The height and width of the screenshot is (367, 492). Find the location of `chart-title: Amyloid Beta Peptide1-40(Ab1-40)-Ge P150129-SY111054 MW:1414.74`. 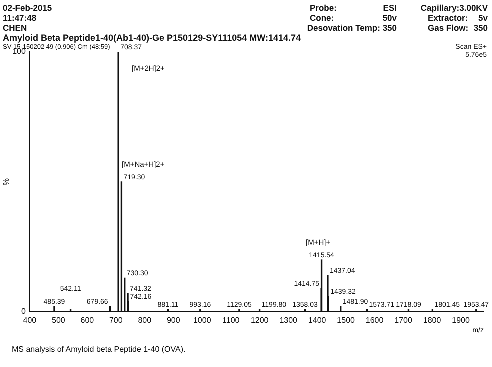

chart-title: Amyloid Beta Peptide1-40(Ab1-40)-Ge P150129-SY111054 MW:1414.74 is located at coordinates (152, 38).